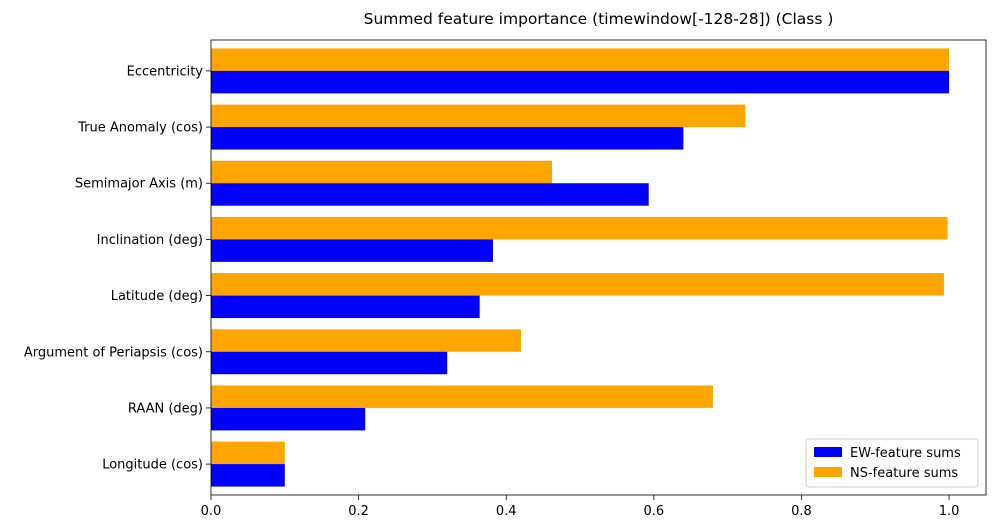 The image size is (995, 528). I want to click on legend: EW-feature sums NS-feature sums, so click(892, 463).